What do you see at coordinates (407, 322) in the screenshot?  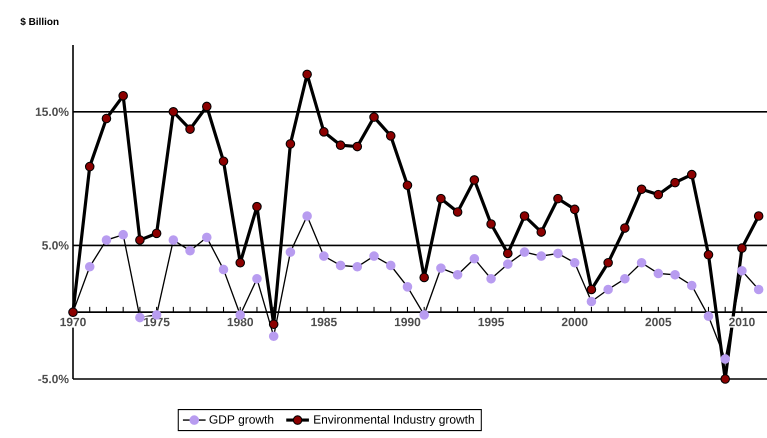 I see `x-tick-label: 1990` at bounding box center [407, 322].